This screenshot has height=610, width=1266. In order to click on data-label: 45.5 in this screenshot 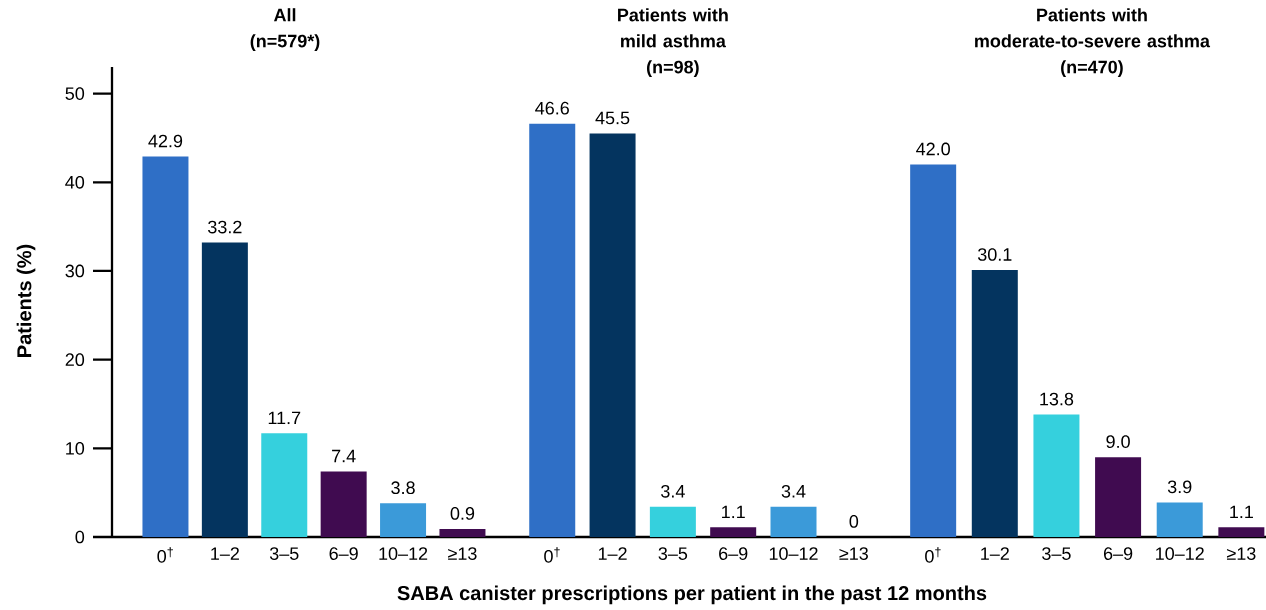, I will do `click(612, 118)`.